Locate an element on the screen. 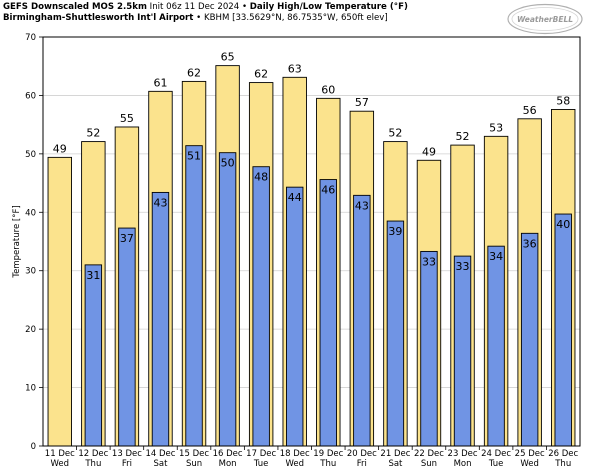  low-temp-label: 44 is located at coordinates (295, 197).